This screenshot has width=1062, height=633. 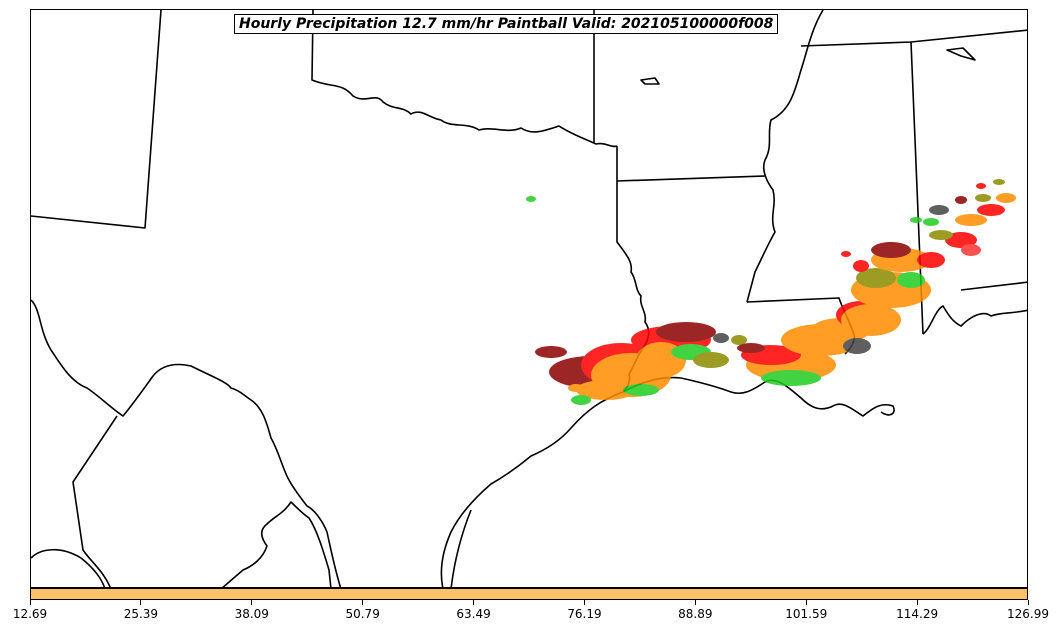 I want to click on border-tn-ms-al, so click(x=913, y=38).